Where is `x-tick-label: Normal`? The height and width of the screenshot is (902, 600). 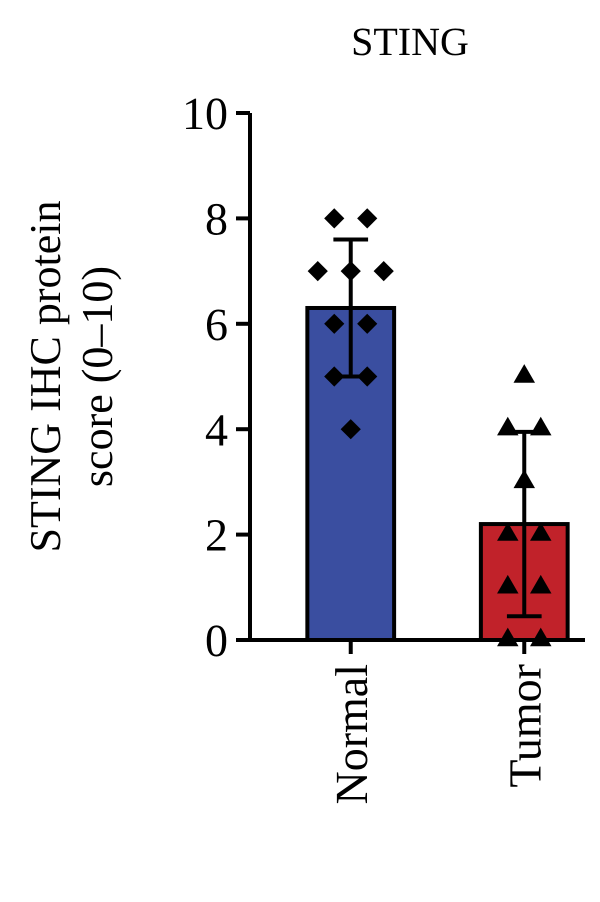 x-tick-label: Normal is located at coordinates (351, 734).